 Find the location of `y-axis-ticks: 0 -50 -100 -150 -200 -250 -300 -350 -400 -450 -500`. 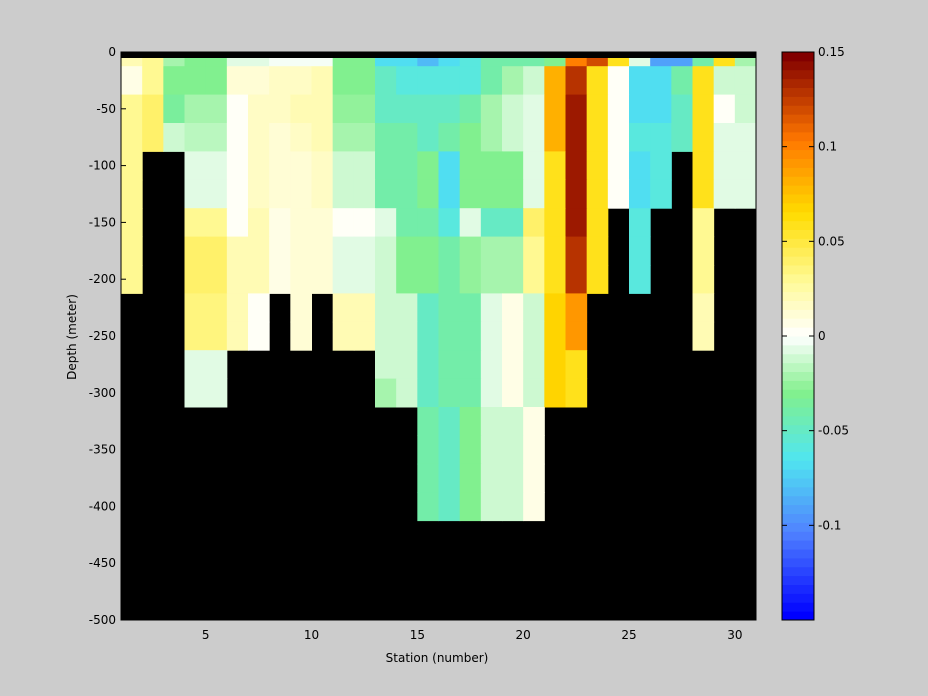

y-axis-ticks: 0 -50 -100 -150 -200 -250 -300 -350 -400 -450 -500 is located at coordinates (107, 336).